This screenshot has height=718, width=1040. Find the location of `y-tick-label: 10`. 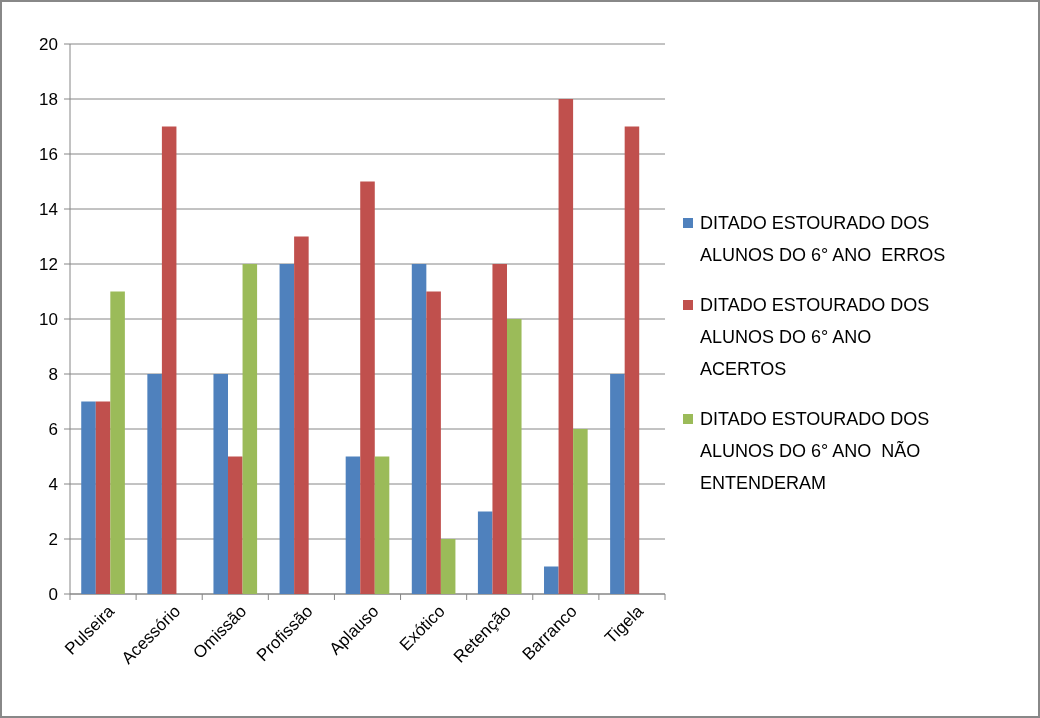

y-tick-label: 10 is located at coordinates (48, 319).